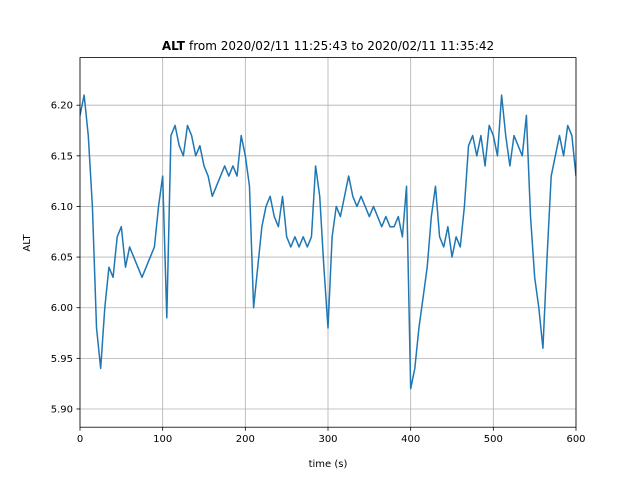 Image resolution: width=640 pixels, height=480 pixels. Describe the element at coordinates (62, 409) in the screenshot. I see `y-tick-label: 5.90` at that location.